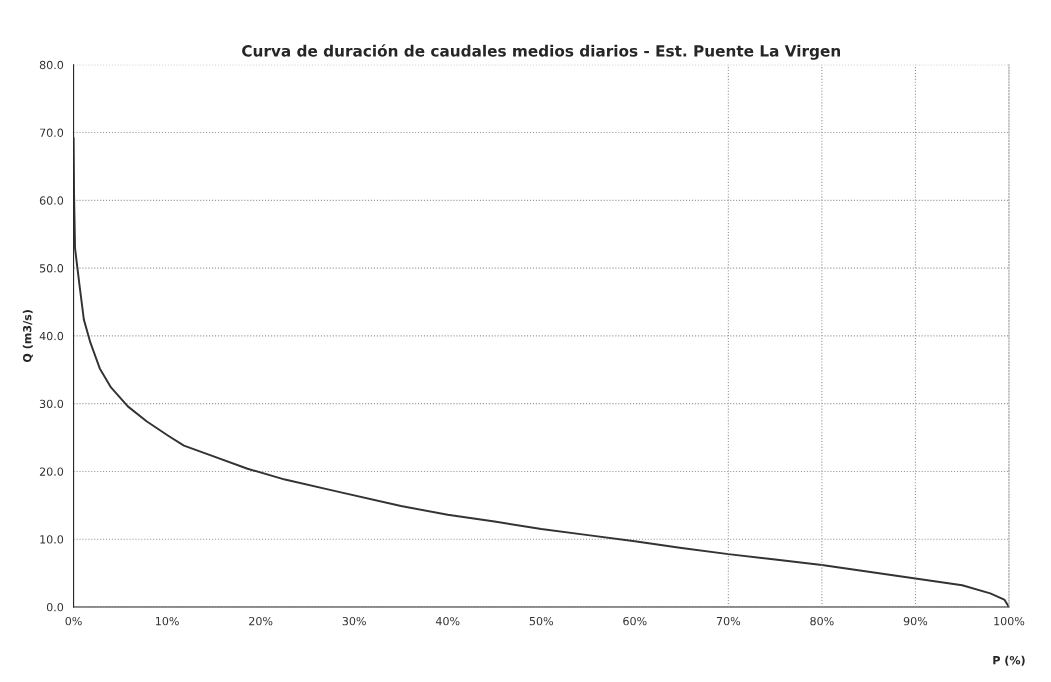  I want to click on chart-title: Curva de duración de caudales medios diarios - Est. Puente La Virgen, so click(541, 52).